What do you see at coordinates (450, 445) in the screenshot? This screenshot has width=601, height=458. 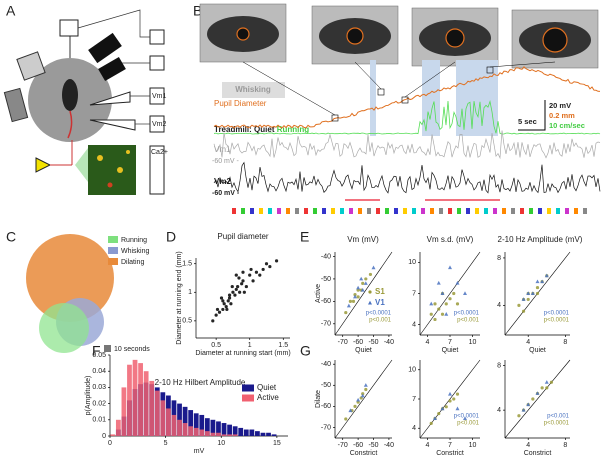 I see `x-tick-label: 7` at bounding box center [450, 445].